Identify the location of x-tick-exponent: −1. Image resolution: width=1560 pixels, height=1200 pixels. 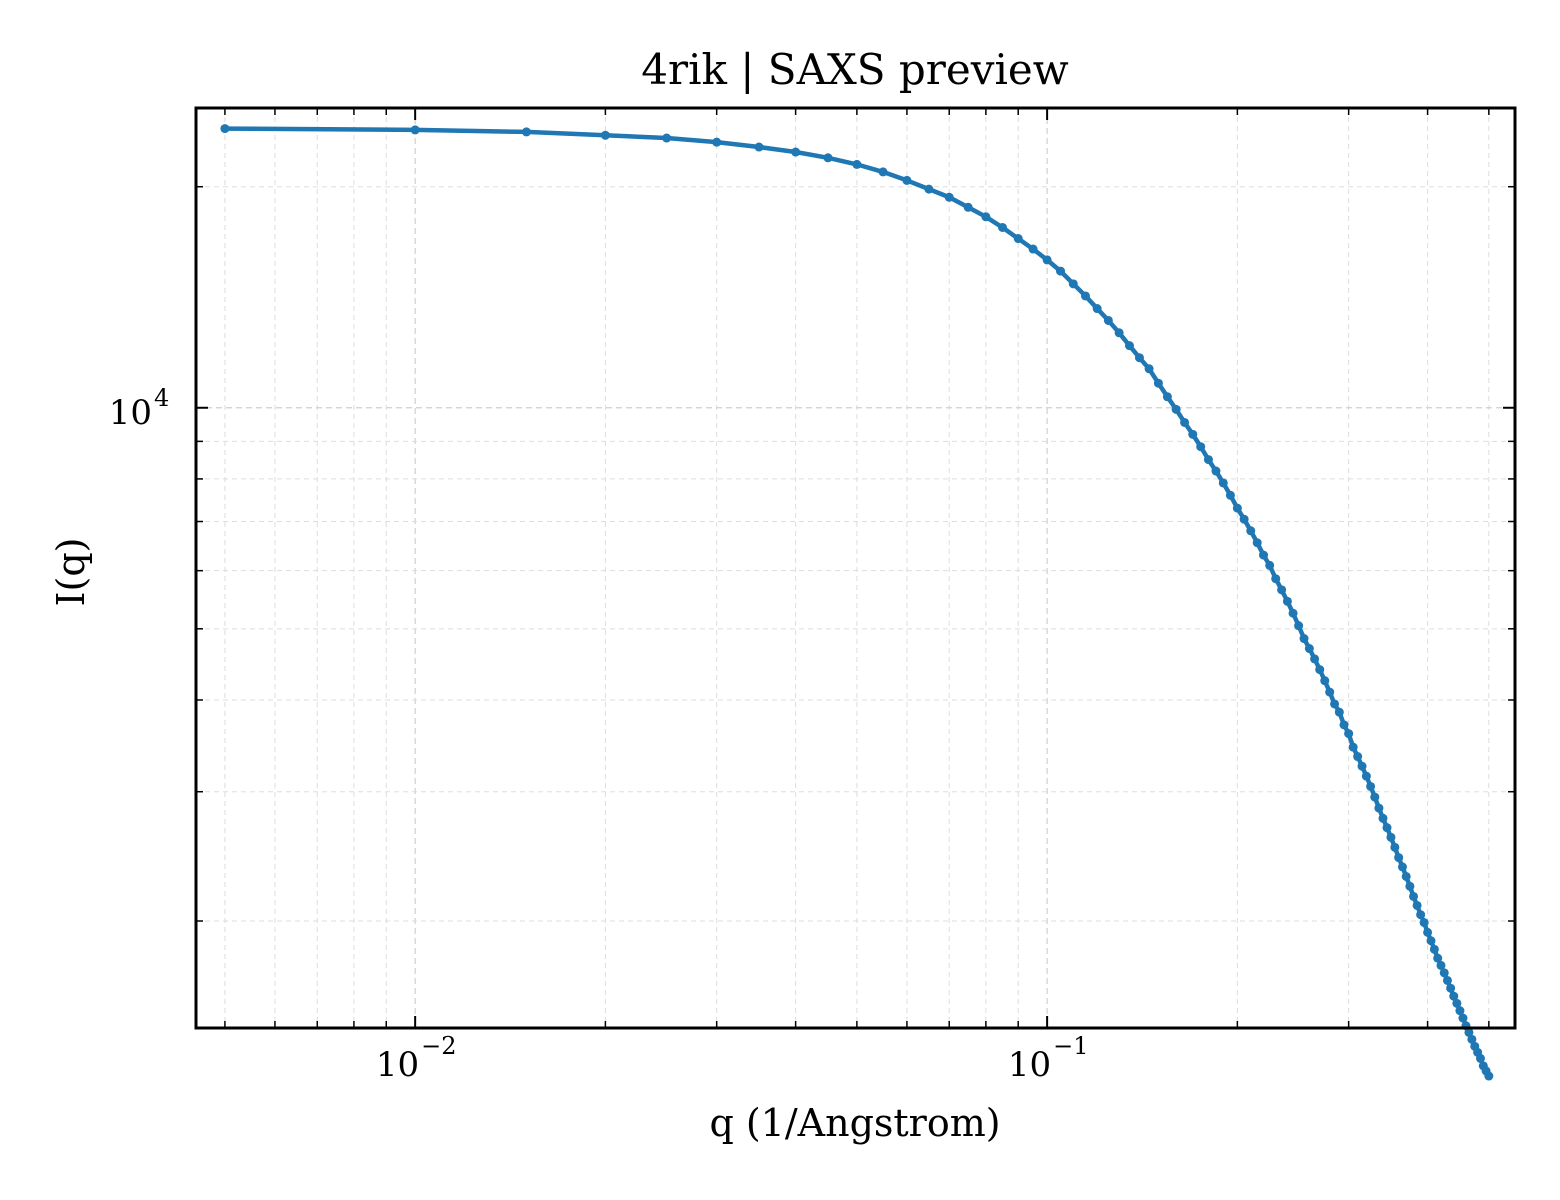
(1070, 1046).